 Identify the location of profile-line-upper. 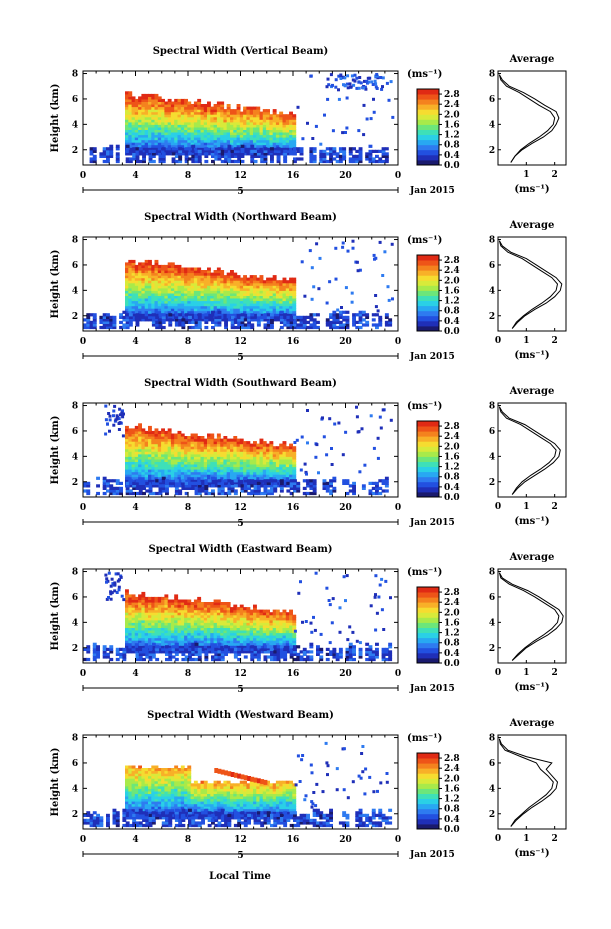
(529, 118).